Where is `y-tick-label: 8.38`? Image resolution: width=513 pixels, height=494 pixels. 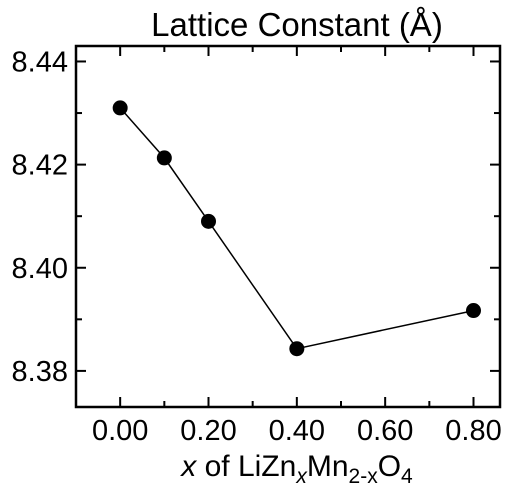
y-tick-label: 8.38 is located at coordinates (40, 372).